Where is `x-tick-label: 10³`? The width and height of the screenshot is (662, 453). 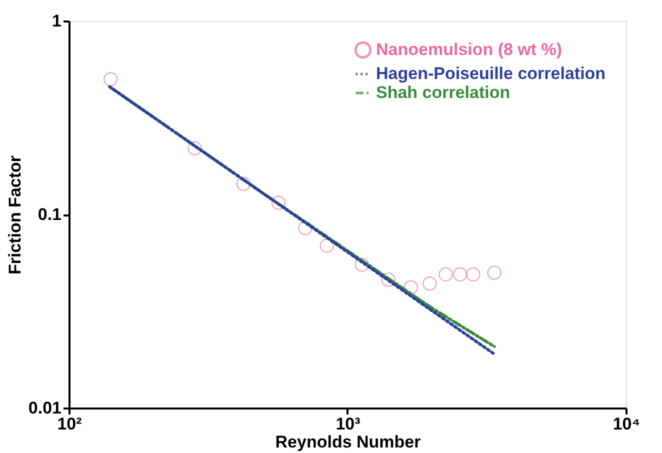
x-tick-label: 10³ is located at coordinates (348, 424).